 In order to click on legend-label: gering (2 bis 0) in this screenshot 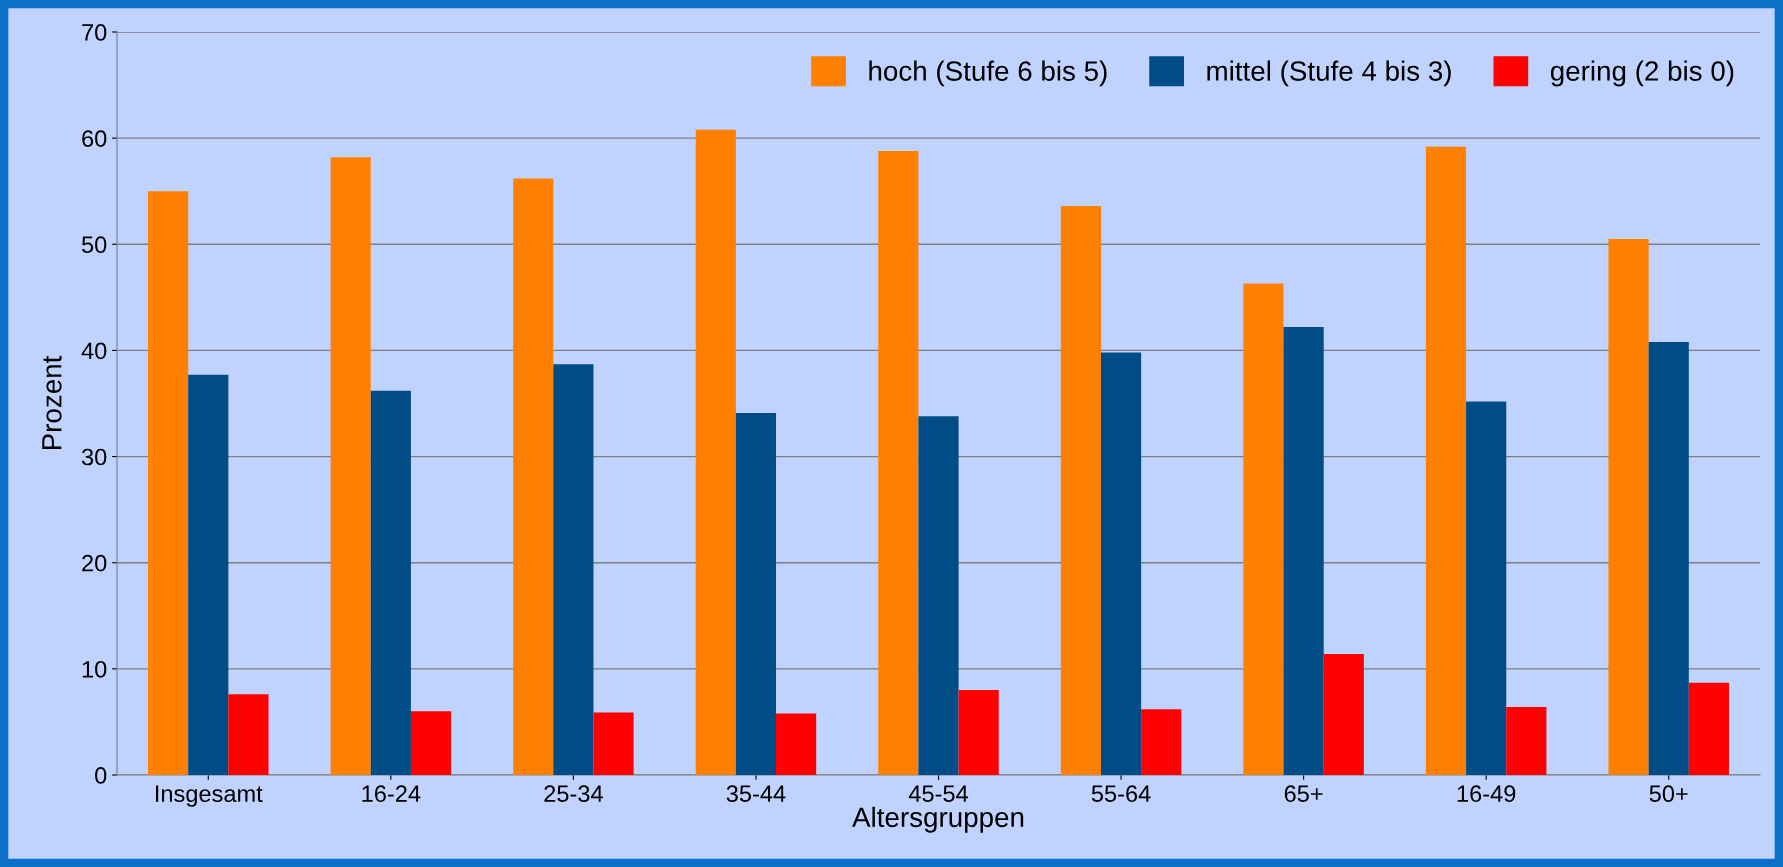, I will do `click(1642, 73)`.